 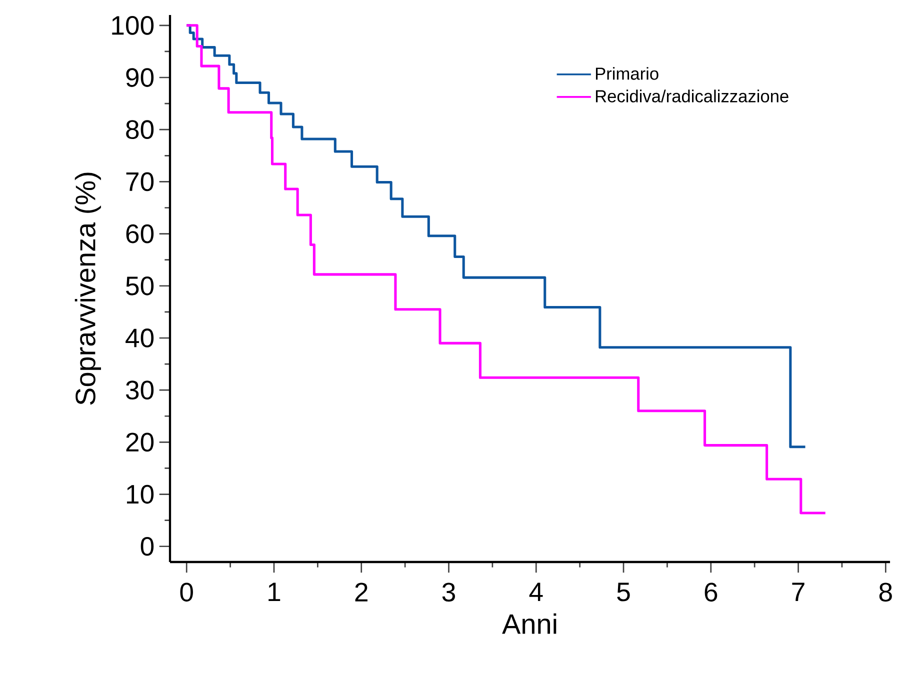 I want to click on y-tick-label: 80, so click(x=140, y=130).